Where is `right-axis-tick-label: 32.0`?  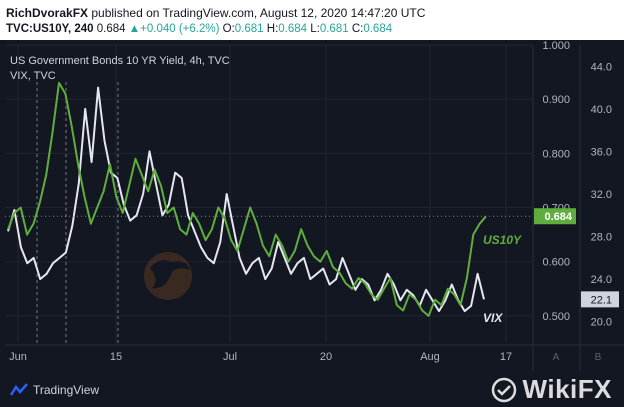
right-axis-tick-label: 32.0 is located at coordinates (601, 195).